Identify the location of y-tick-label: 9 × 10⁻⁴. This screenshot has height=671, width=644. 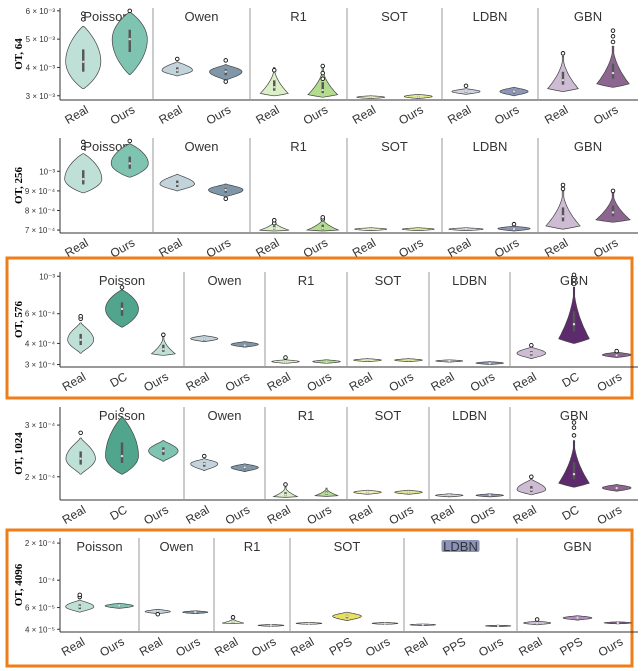
(40, 191).